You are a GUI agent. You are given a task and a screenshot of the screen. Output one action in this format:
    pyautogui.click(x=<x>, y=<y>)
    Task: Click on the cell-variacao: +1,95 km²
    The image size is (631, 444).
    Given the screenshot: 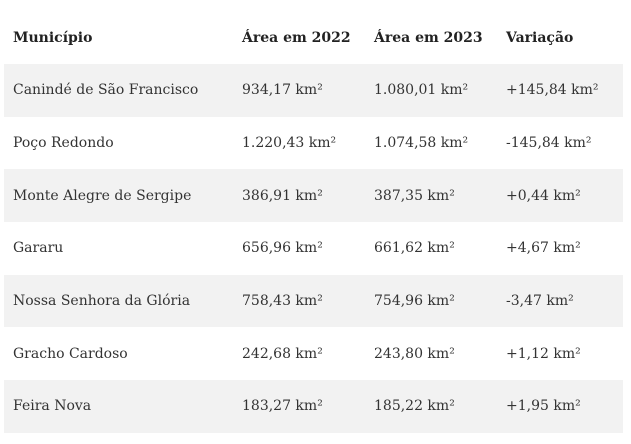 What is the action you would take?
    pyautogui.click(x=560, y=406)
    